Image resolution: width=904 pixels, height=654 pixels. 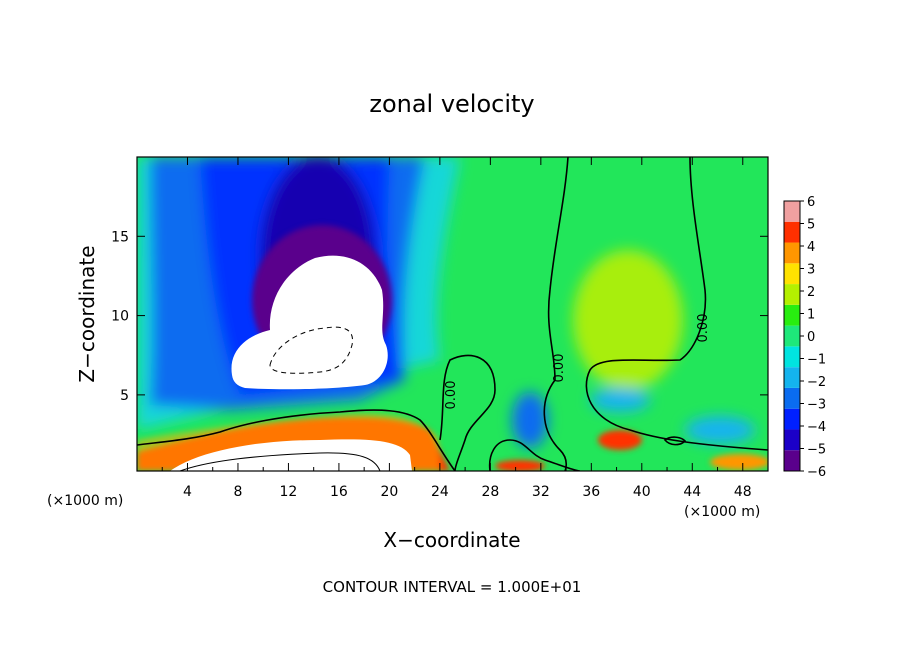 What do you see at coordinates (811, 247) in the screenshot?
I see `colorbar-label: 4` at bounding box center [811, 247].